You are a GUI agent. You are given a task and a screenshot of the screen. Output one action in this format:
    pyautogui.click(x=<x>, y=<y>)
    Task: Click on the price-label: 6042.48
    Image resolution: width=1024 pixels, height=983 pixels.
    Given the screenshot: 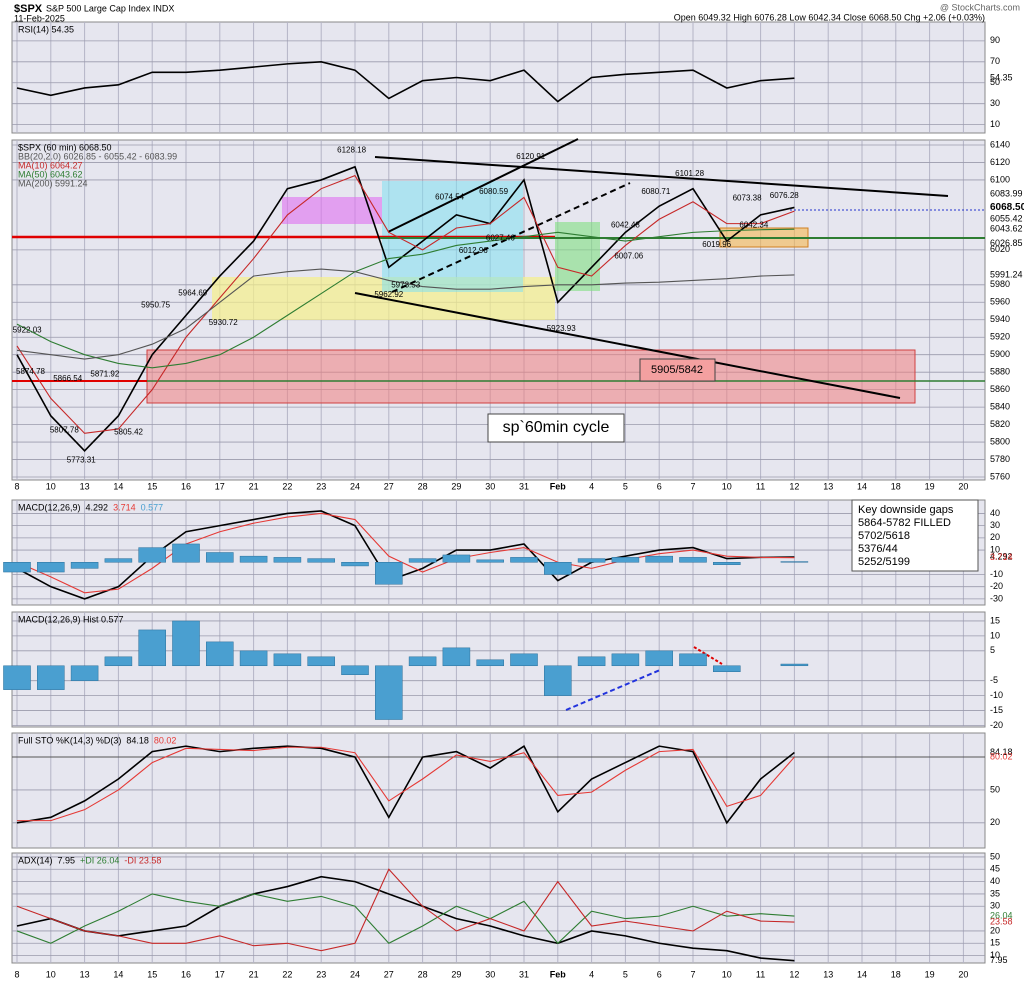 What is the action you would take?
    pyautogui.click(x=625, y=224)
    